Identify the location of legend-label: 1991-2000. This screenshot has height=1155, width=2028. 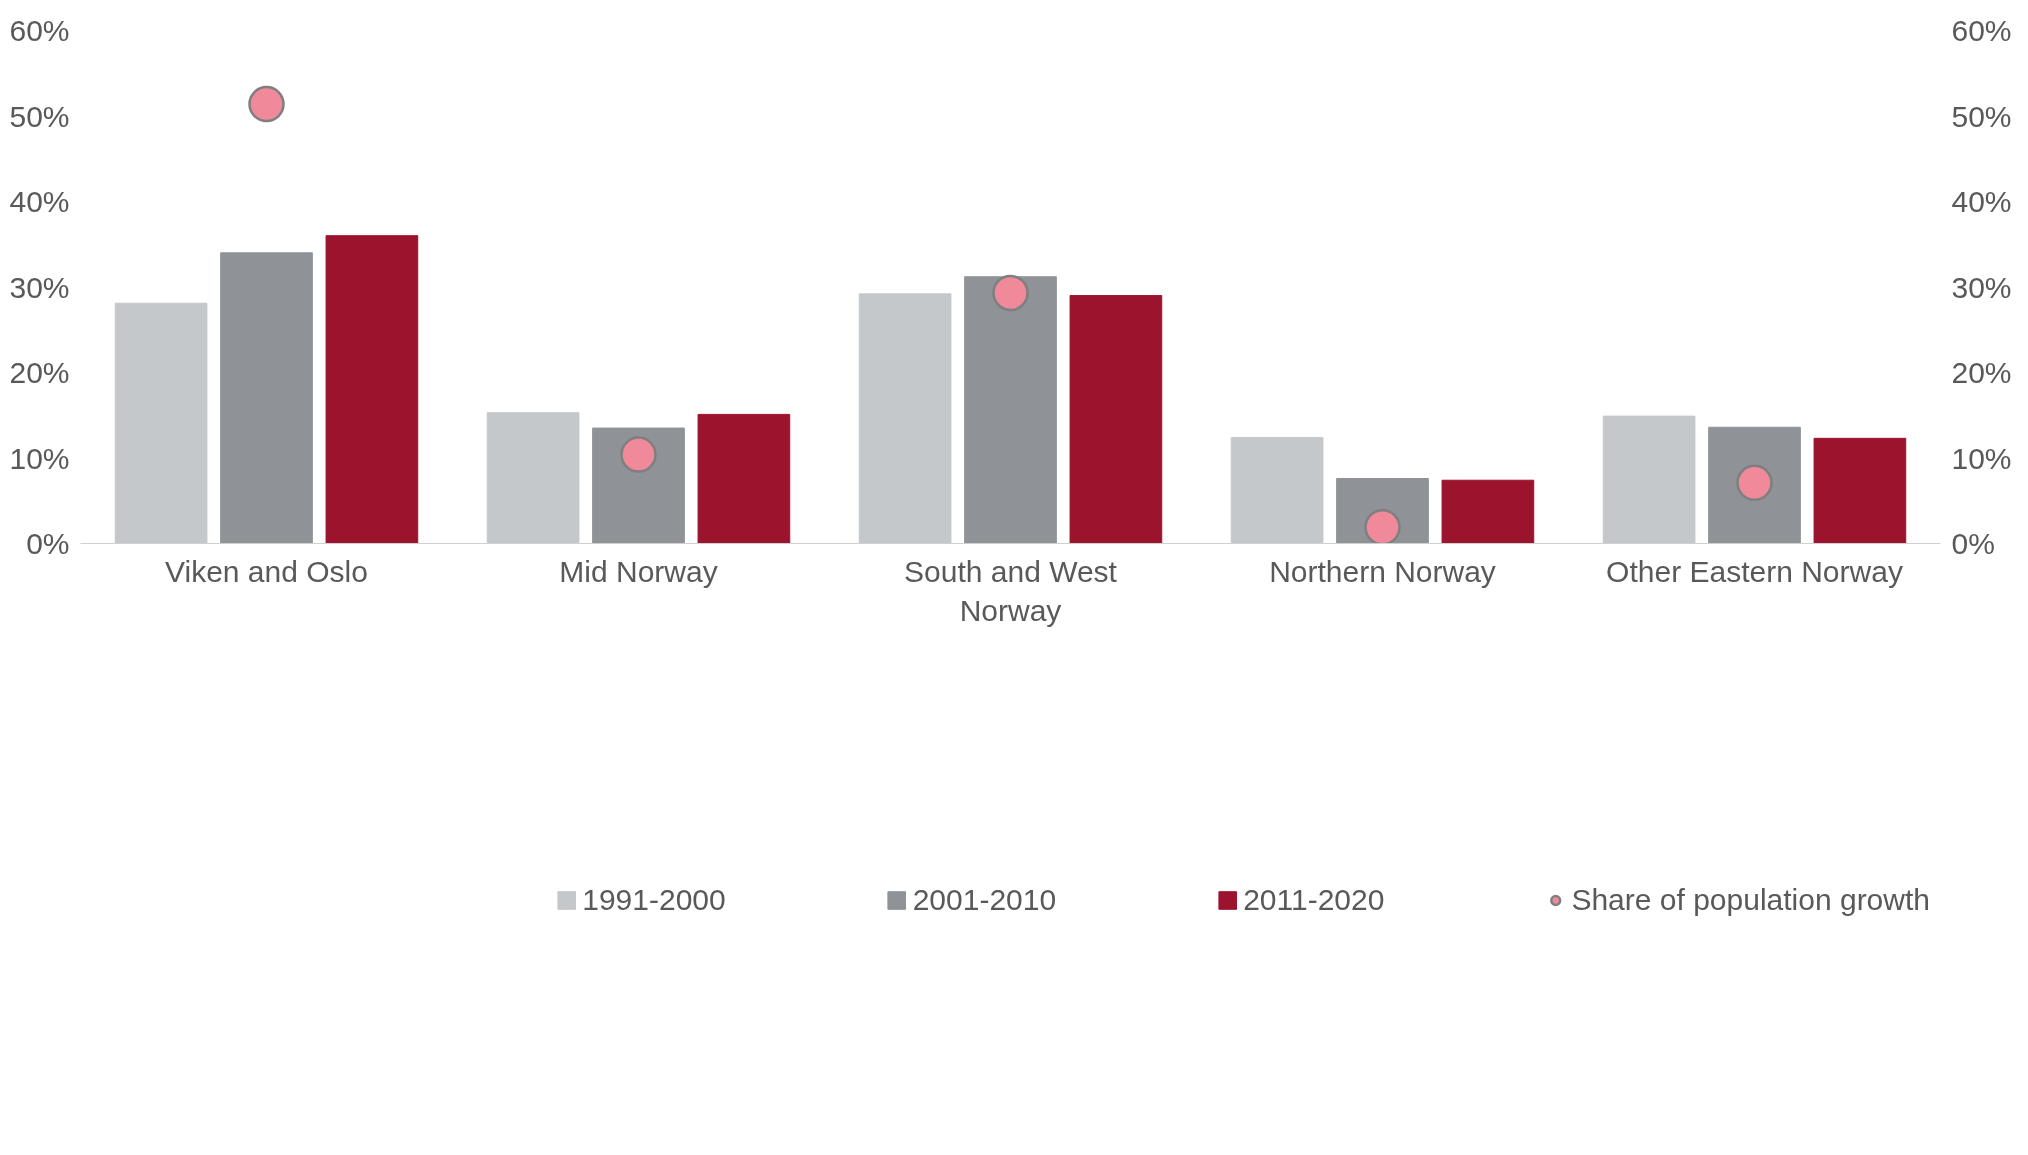
(654, 900).